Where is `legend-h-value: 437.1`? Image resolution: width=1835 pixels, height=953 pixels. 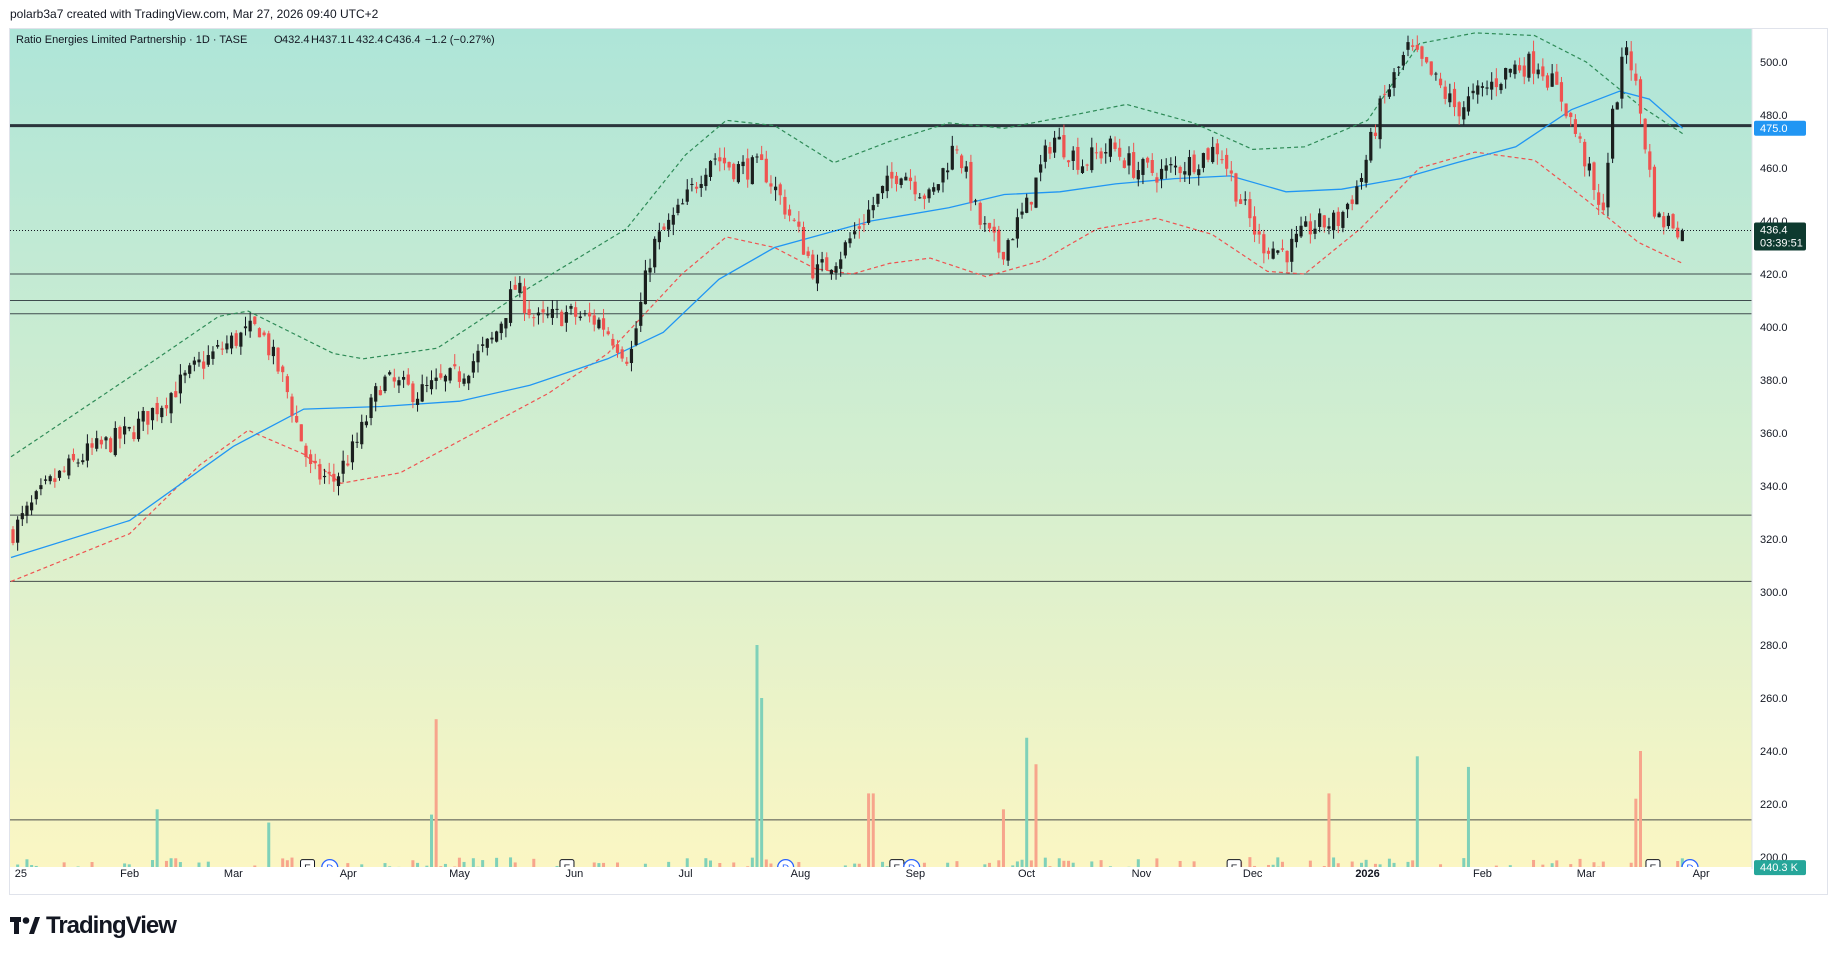 legend-h-value: 437.1 is located at coordinates (333, 40).